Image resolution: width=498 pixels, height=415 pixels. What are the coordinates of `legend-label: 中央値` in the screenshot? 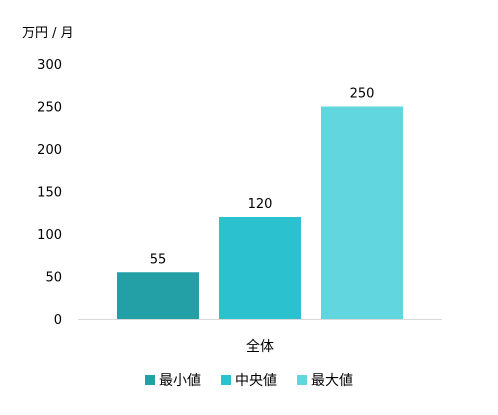 It's located at (256, 381).